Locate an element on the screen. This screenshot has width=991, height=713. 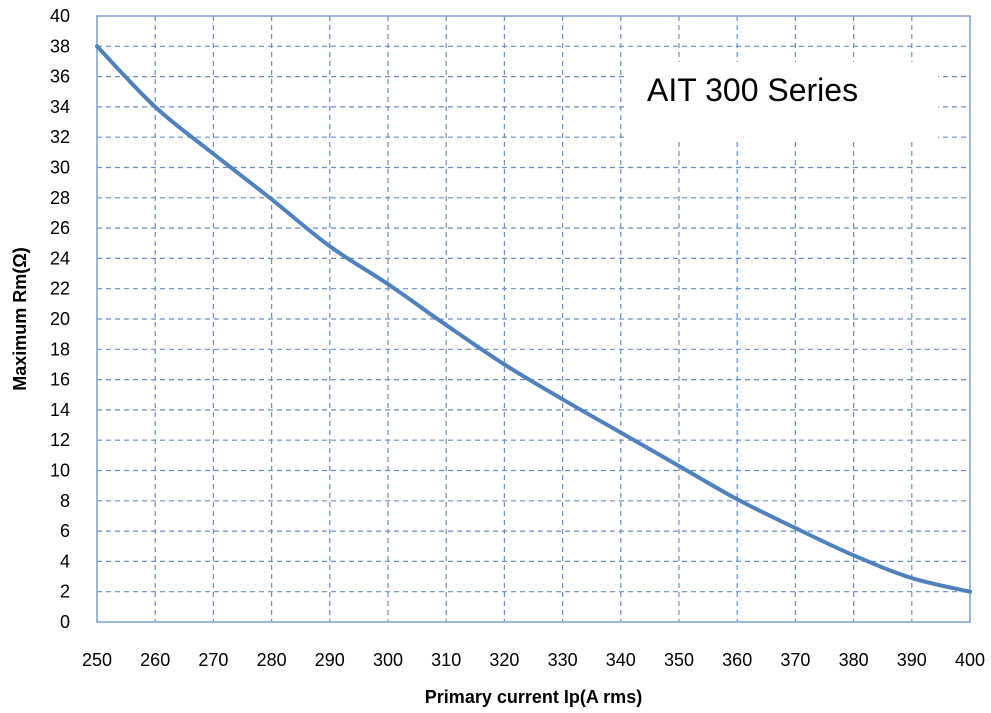
x-tick-label: 350 is located at coordinates (679, 660).